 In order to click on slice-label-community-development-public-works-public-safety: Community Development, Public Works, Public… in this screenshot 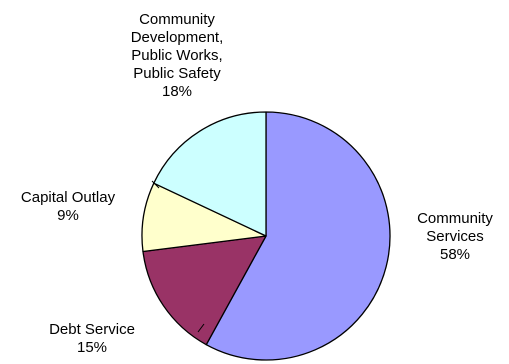, I will do `click(177, 55)`.